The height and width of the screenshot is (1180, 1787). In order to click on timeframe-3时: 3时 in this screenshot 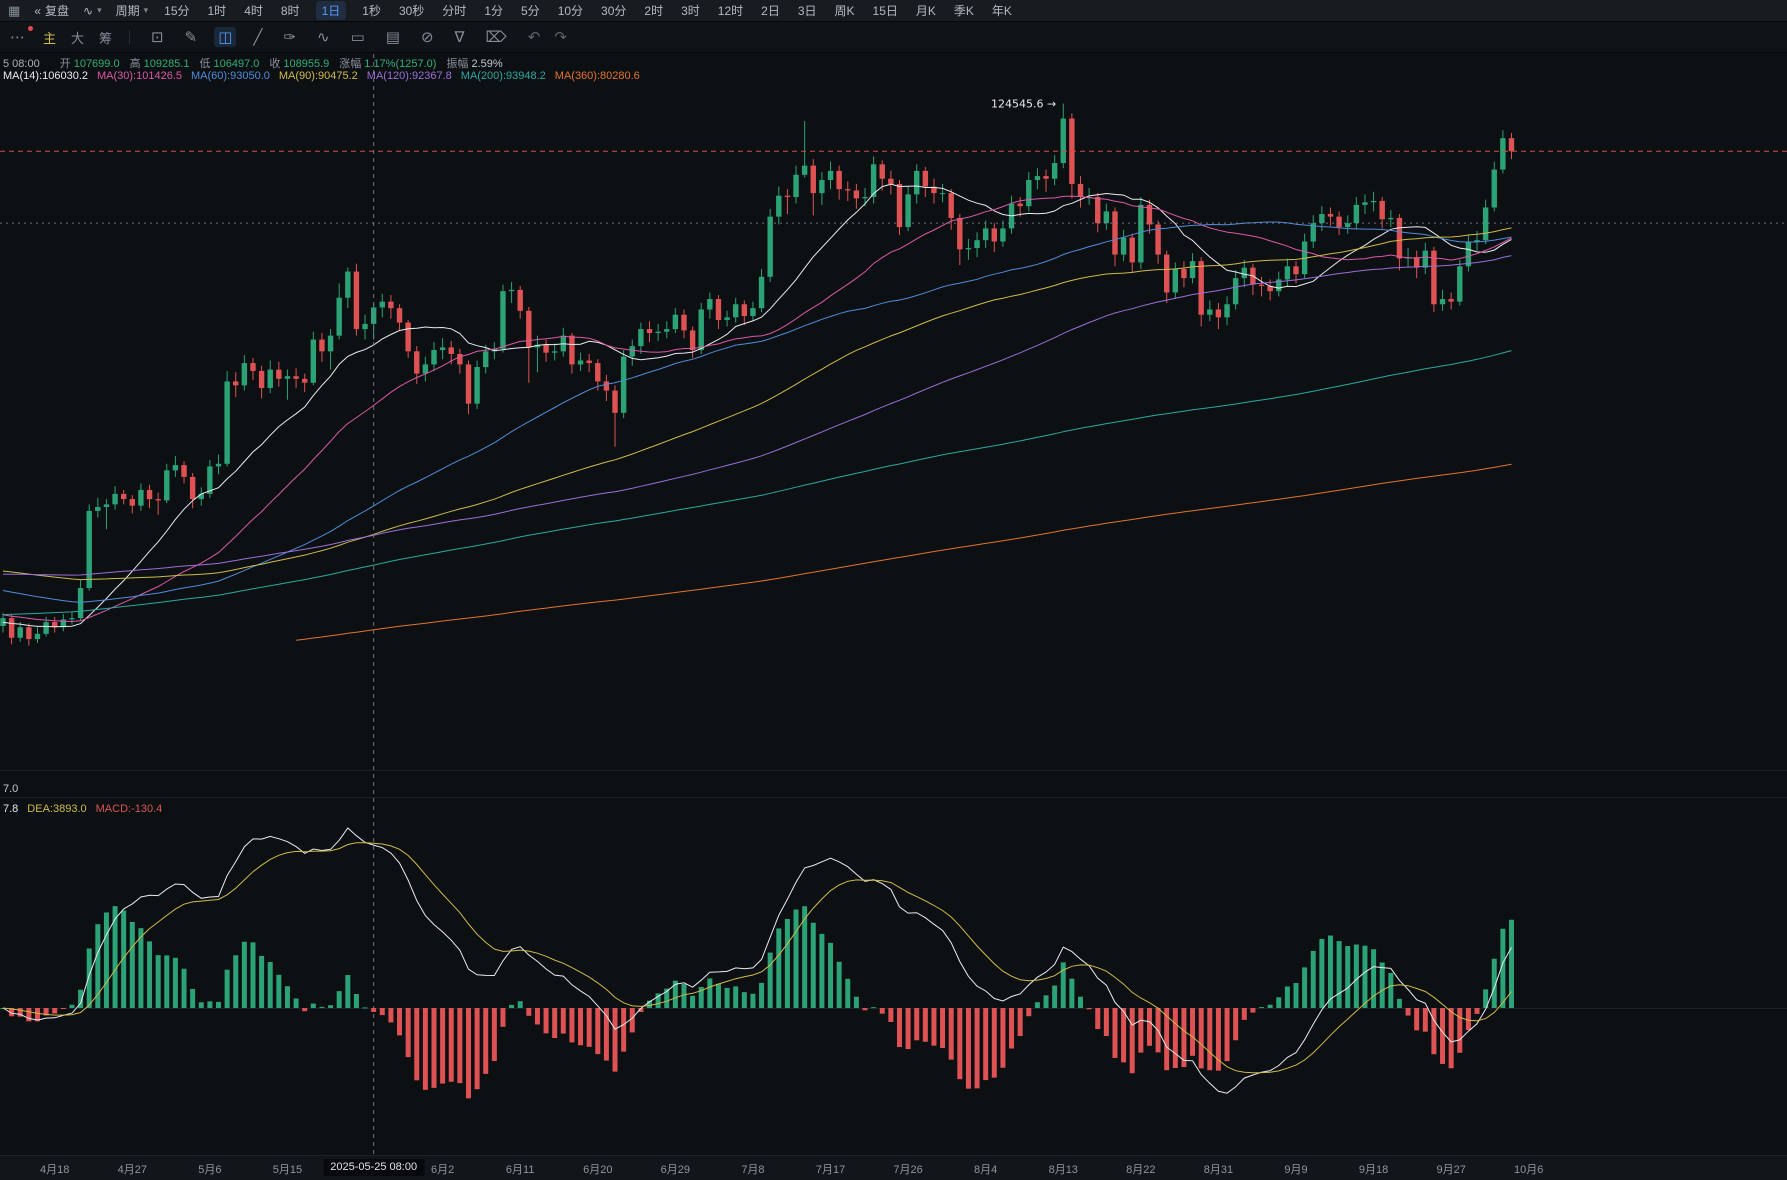, I will do `click(690, 11)`.